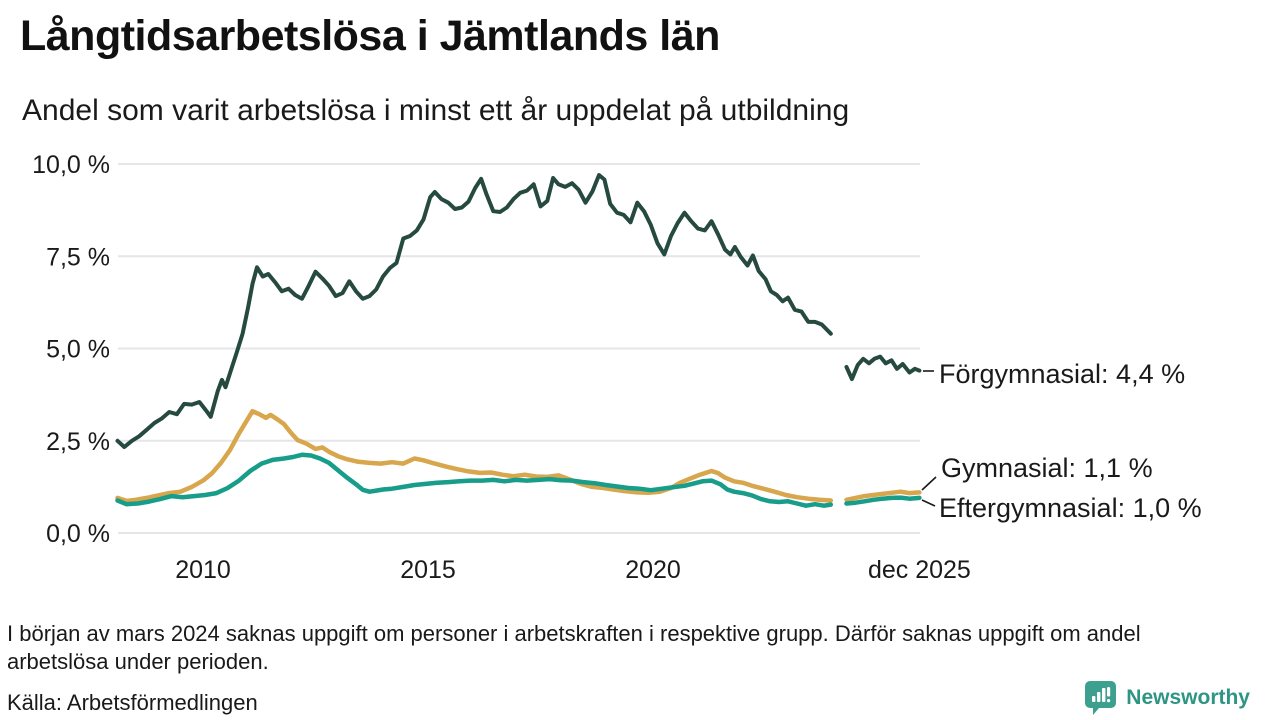 The image size is (1280, 720). I want to click on y-tick-label: 2,5 %, so click(78, 442).